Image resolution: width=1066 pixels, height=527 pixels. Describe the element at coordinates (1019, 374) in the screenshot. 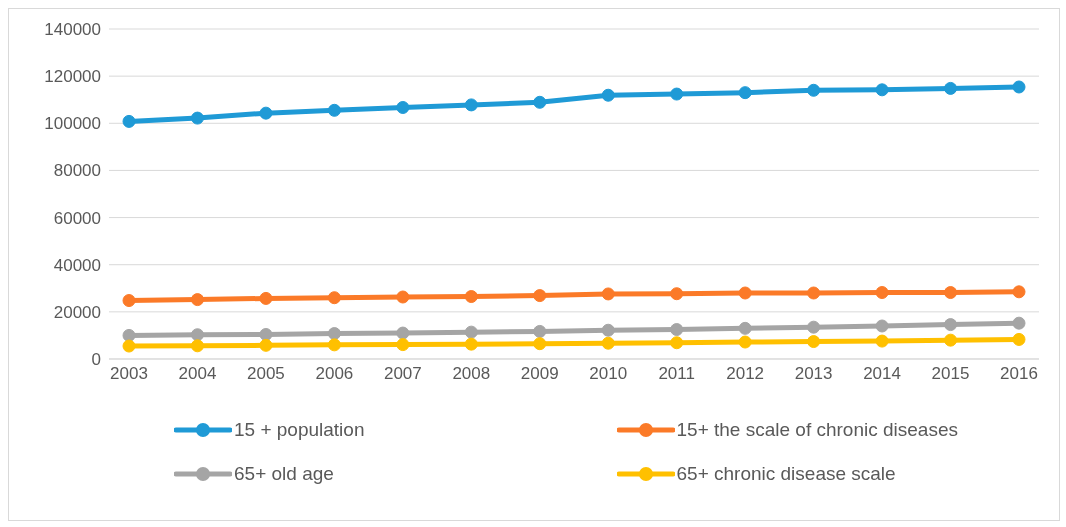

I see `x-tick-label: 2016` at that location.